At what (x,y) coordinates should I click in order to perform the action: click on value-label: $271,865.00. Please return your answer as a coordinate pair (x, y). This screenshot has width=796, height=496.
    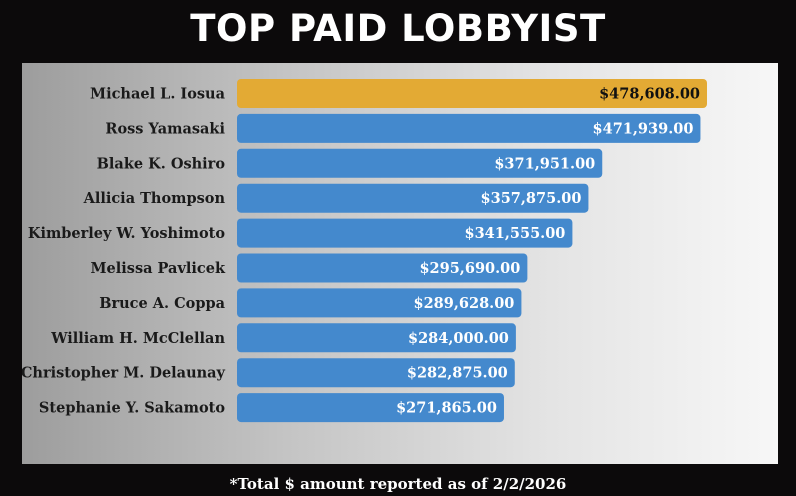
    Looking at the image, I should click on (446, 408).